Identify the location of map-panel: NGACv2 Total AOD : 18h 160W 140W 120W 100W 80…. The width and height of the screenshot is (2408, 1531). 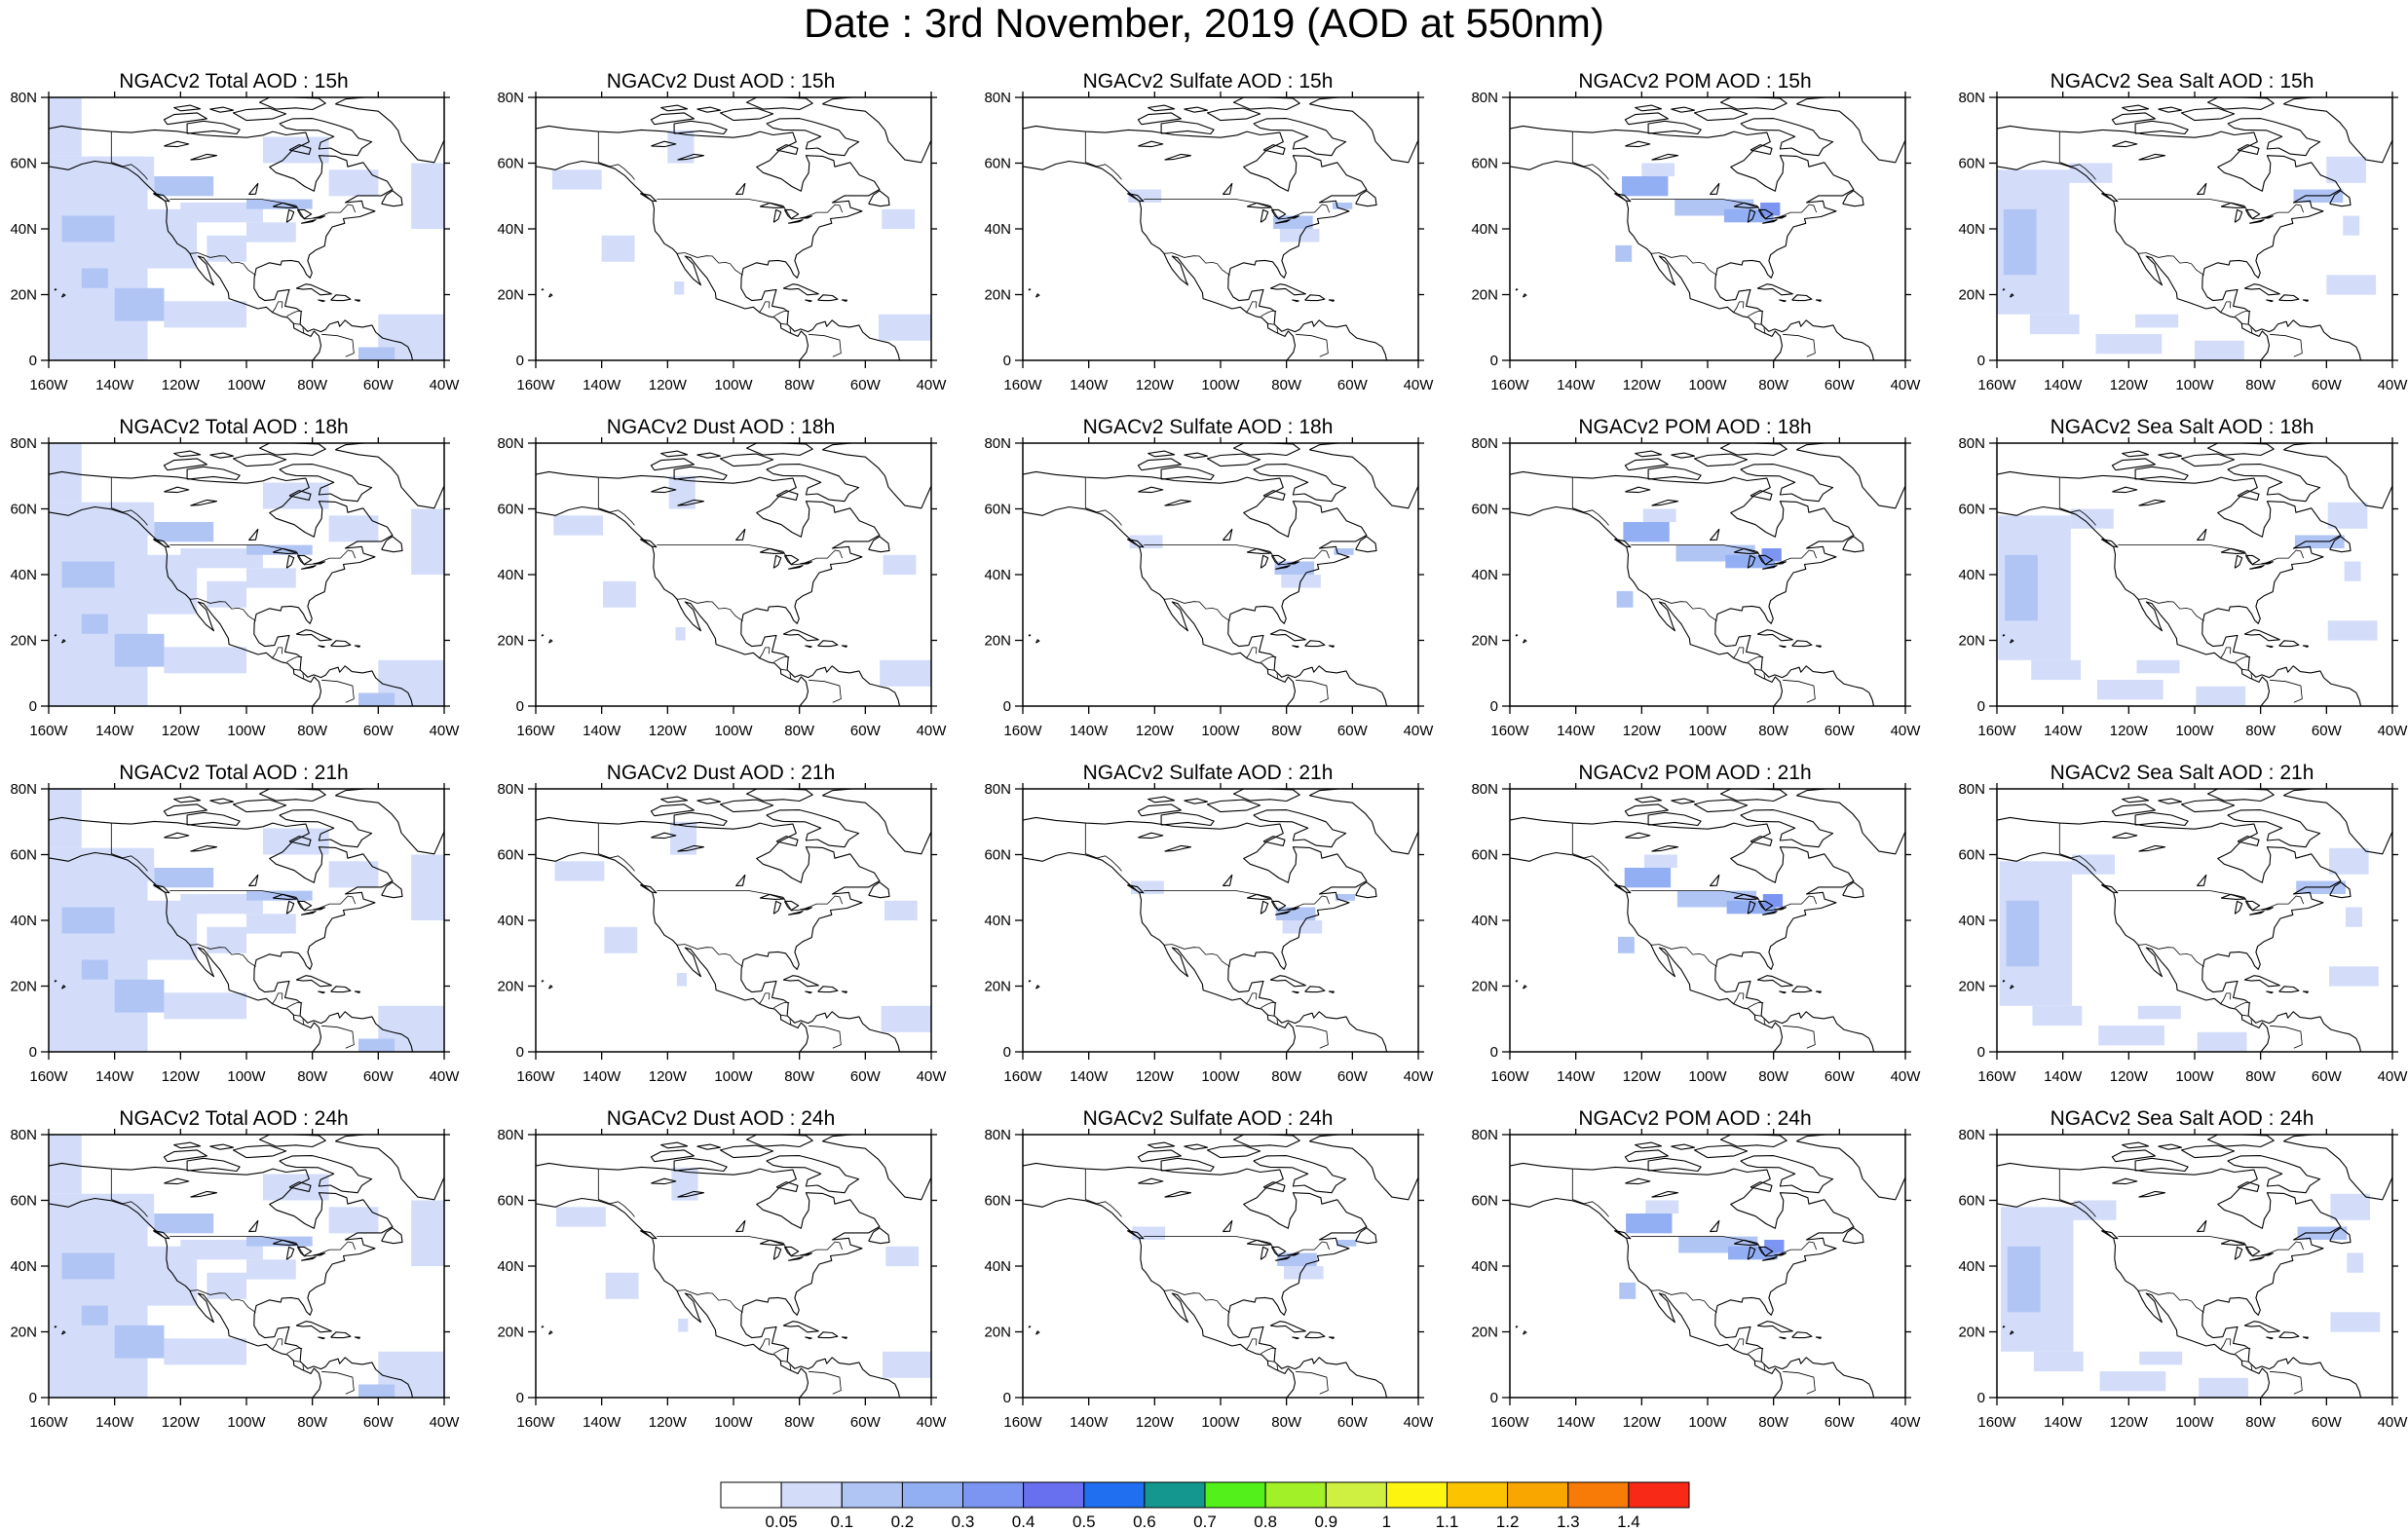
(234, 578).